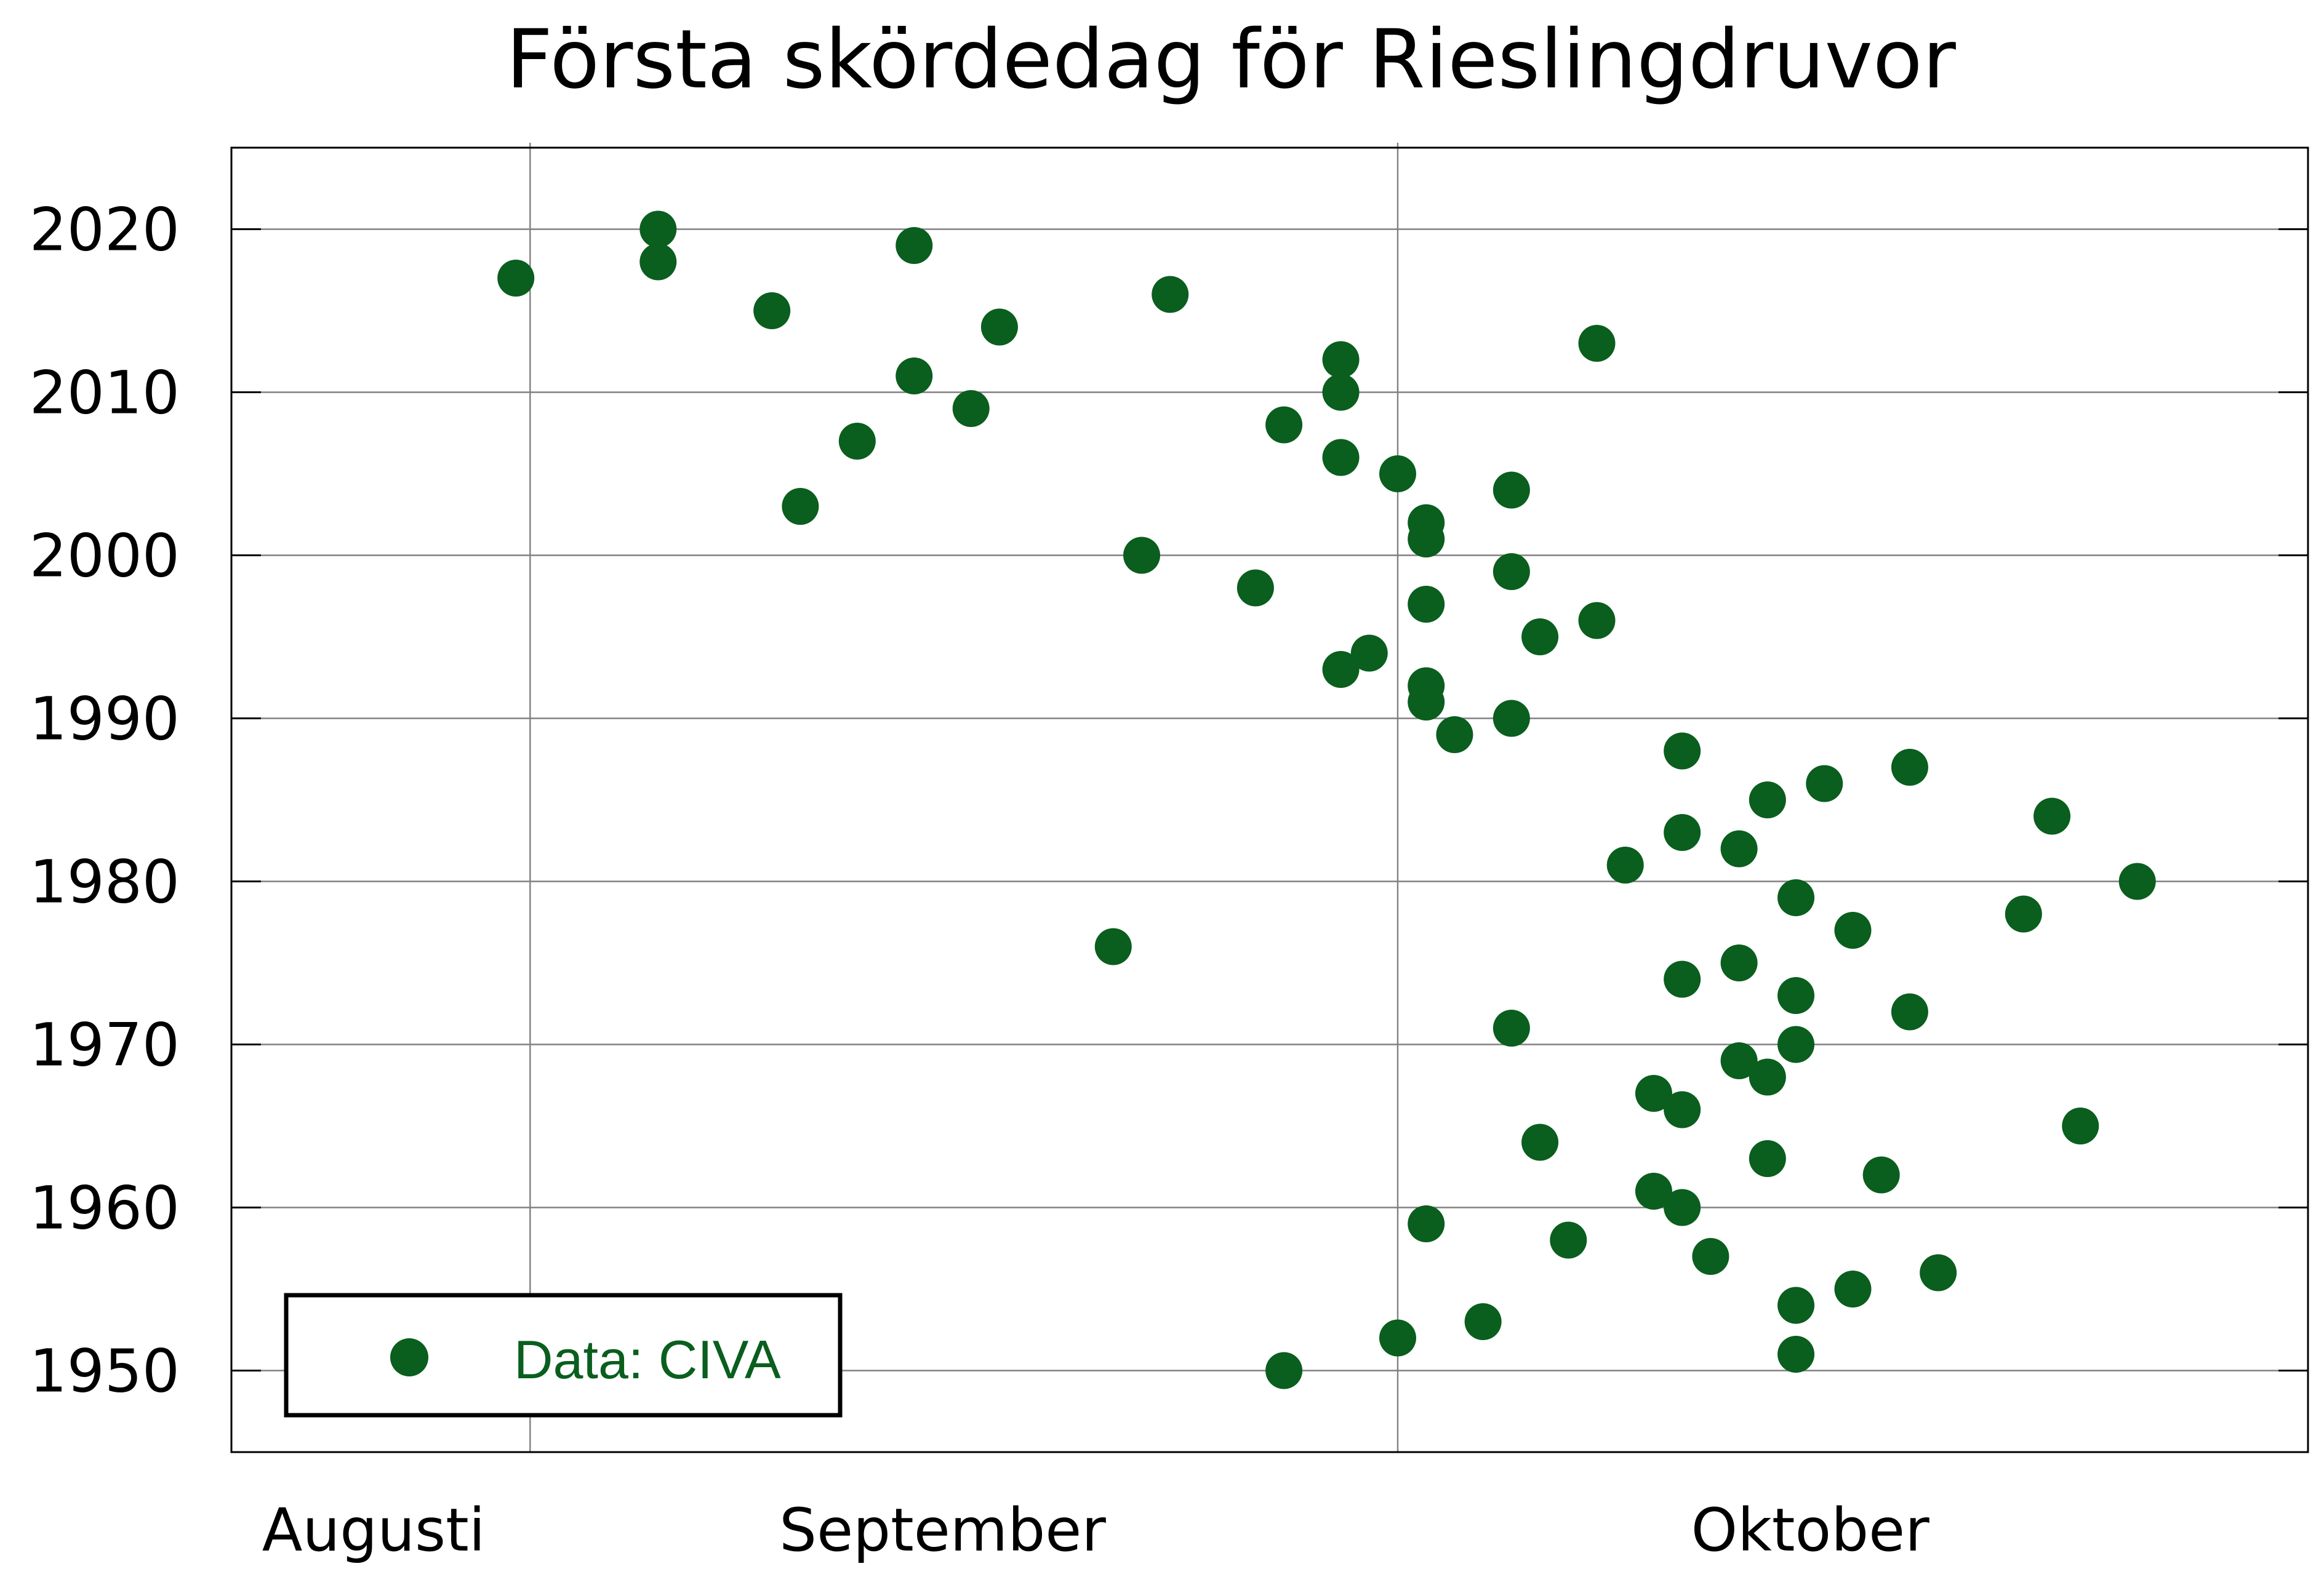 The height and width of the screenshot is (1585, 2324). Describe the element at coordinates (105, 882) in the screenshot. I see `y-tick-label: 1980` at that location.